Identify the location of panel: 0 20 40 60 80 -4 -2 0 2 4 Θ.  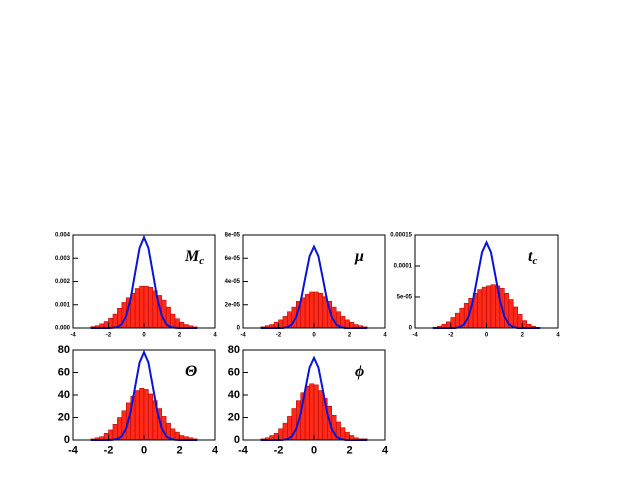
(138, 400).